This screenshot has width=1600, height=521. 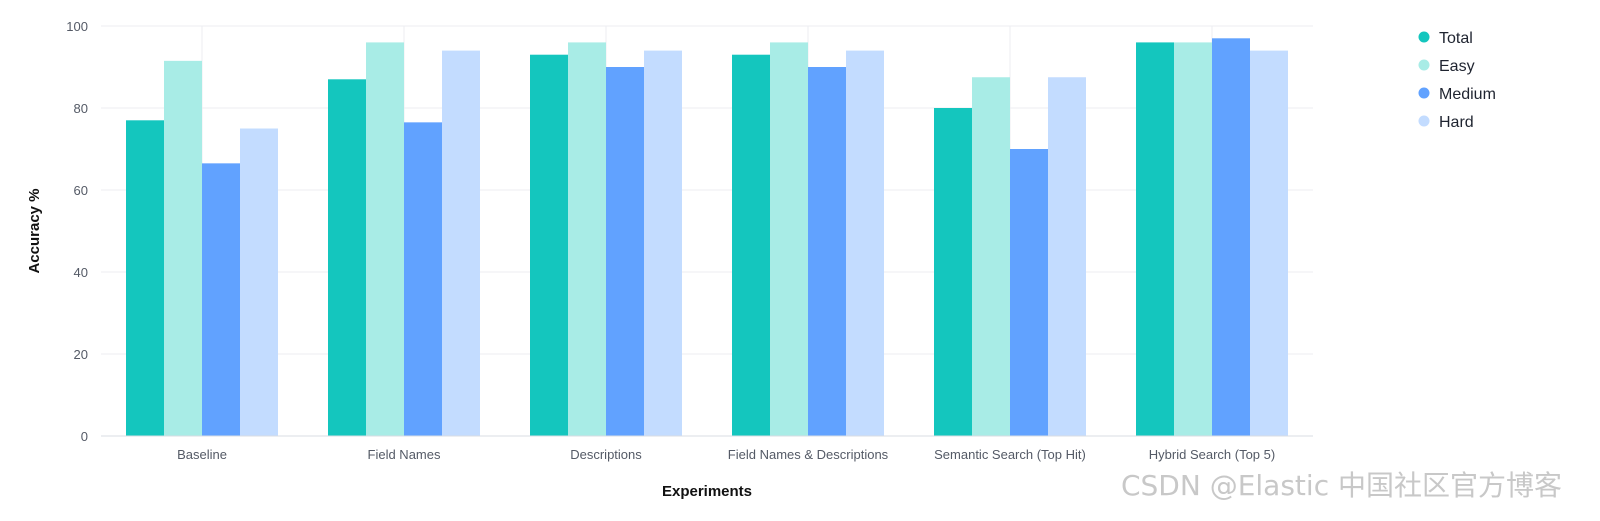 What do you see at coordinates (1456, 38) in the screenshot?
I see `legend-label: Total` at bounding box center [1456, 38].